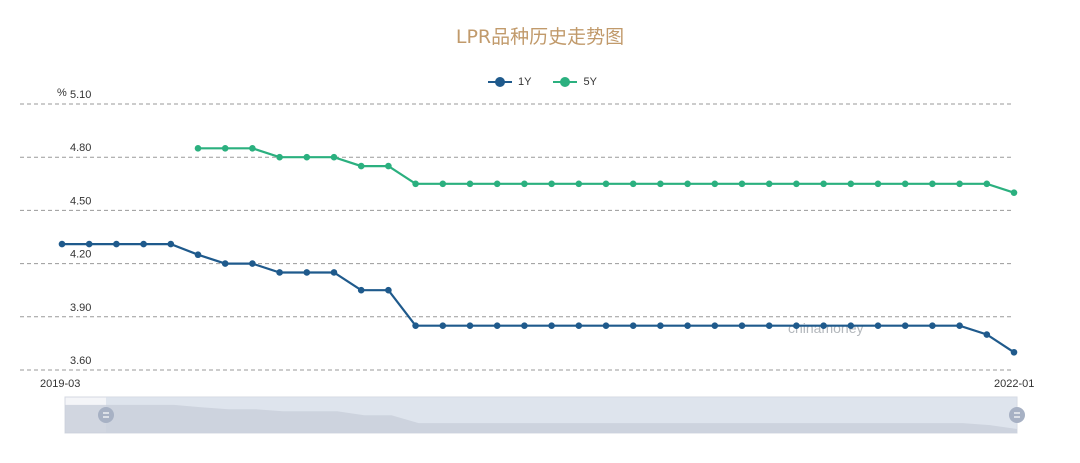 Image resolution: width=1080 pixels, height=463 pixels. Describe the element at coordinates (80, 95) in the screenshot. I see `y-tick-label: 5.10` at that location.